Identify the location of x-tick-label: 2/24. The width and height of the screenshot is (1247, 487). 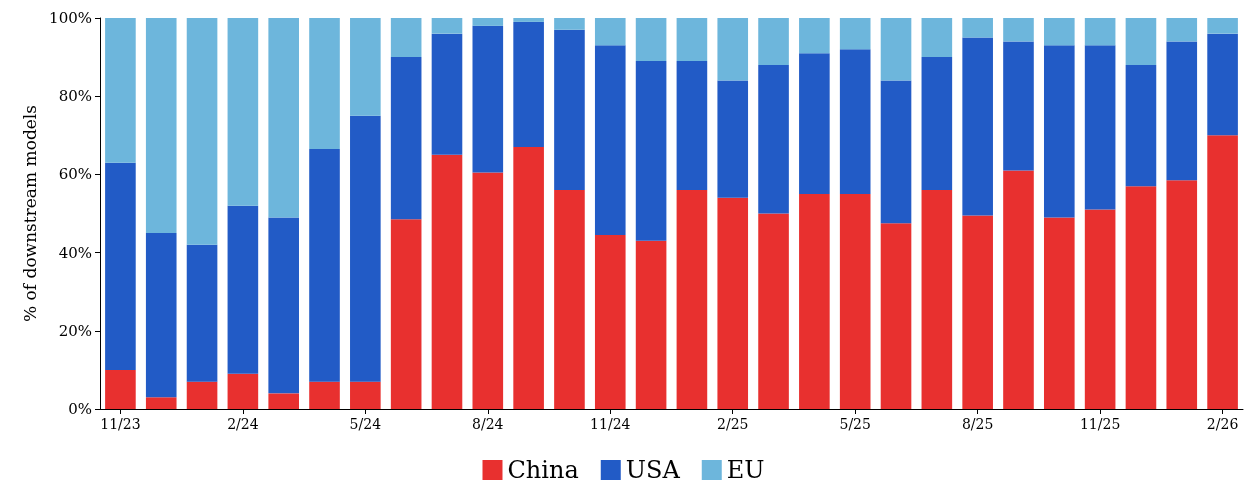
(243, 424).